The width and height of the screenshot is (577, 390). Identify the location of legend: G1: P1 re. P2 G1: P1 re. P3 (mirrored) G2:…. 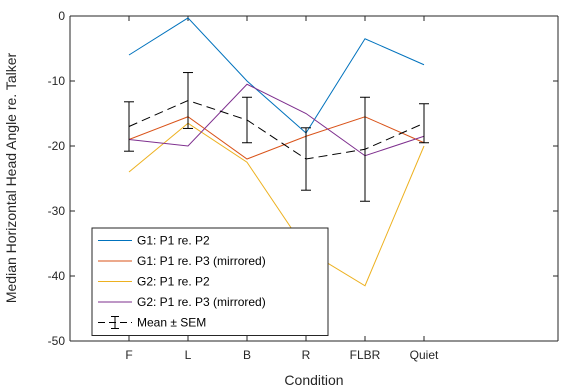
(210, 281).